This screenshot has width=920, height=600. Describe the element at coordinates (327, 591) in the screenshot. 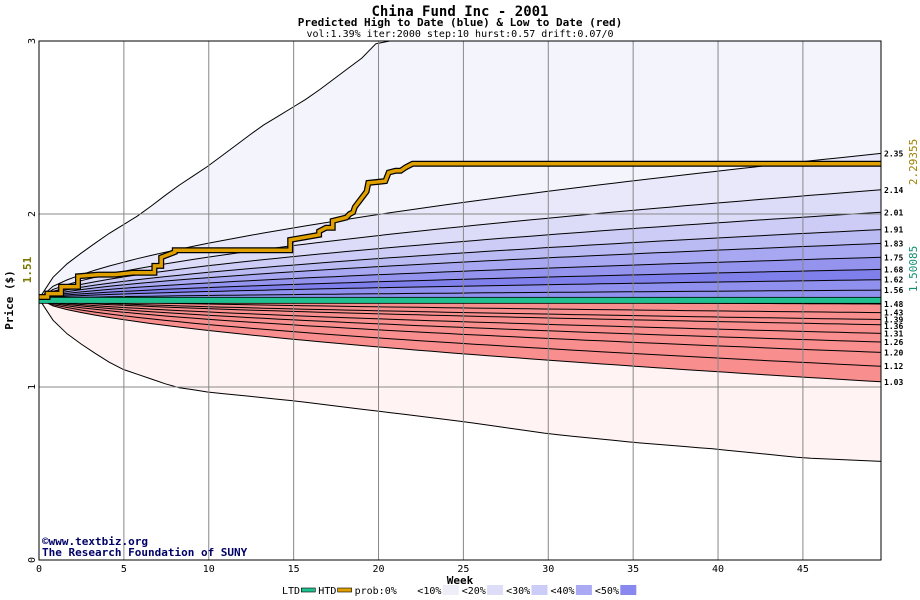

I see `legend-label: HTD` at that location.